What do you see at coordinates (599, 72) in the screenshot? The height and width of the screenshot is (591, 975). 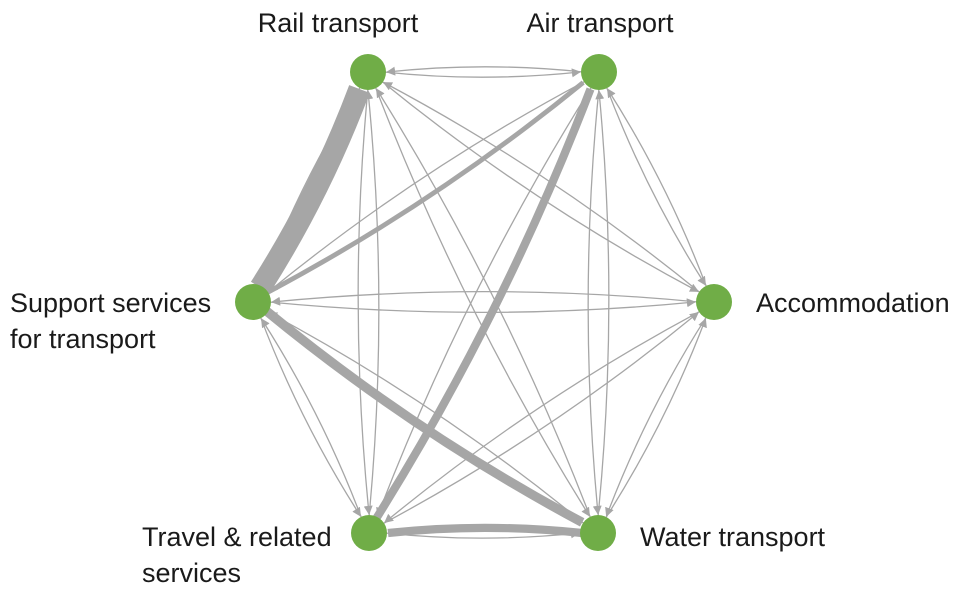 I see `node-air` at bounding box center [599, 72].